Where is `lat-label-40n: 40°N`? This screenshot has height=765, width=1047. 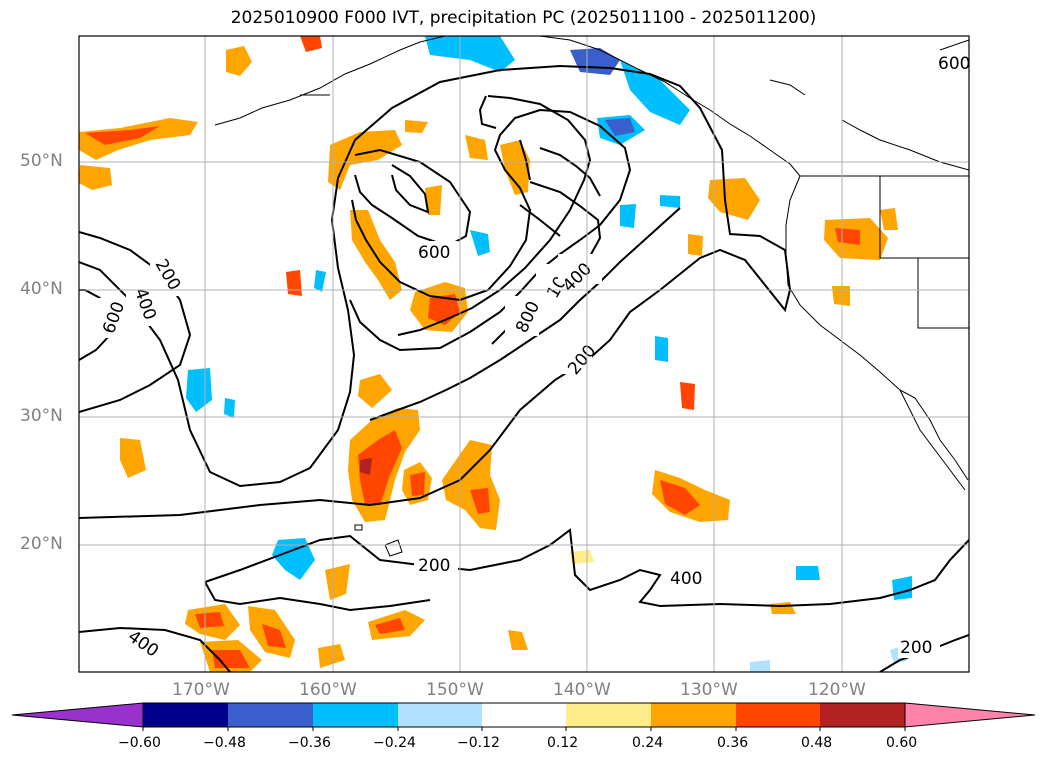
lat-label-40n: 40°N is located at coordinates (41, 289).